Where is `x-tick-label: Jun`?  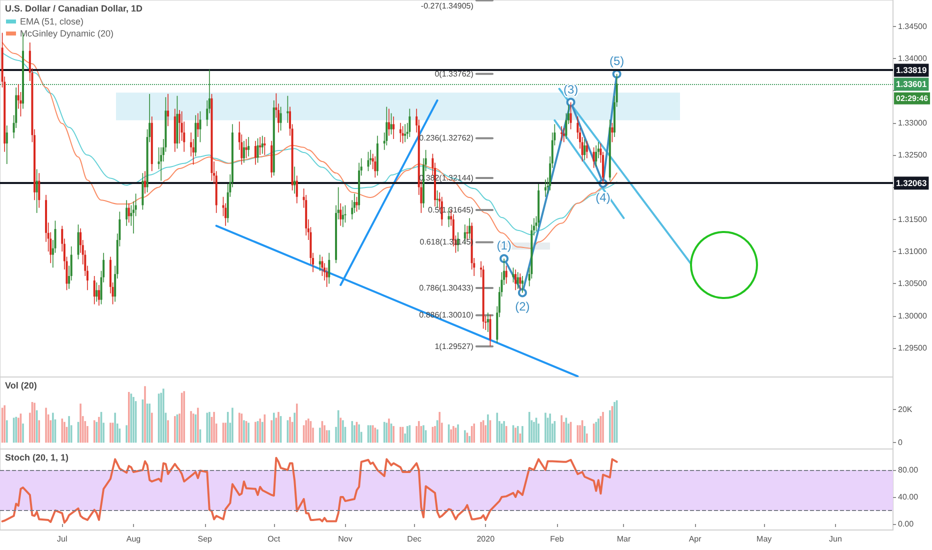
x-tick-label: Jun is located at coordinates (835, 539).